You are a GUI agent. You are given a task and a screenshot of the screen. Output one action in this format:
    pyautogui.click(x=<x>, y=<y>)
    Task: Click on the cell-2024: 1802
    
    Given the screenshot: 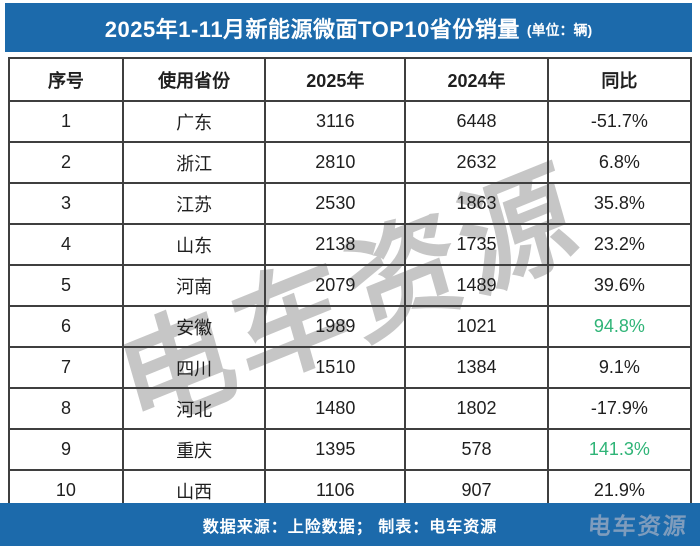 What is the action you would take?
    pyautogui.click(x=476, y=408)
    